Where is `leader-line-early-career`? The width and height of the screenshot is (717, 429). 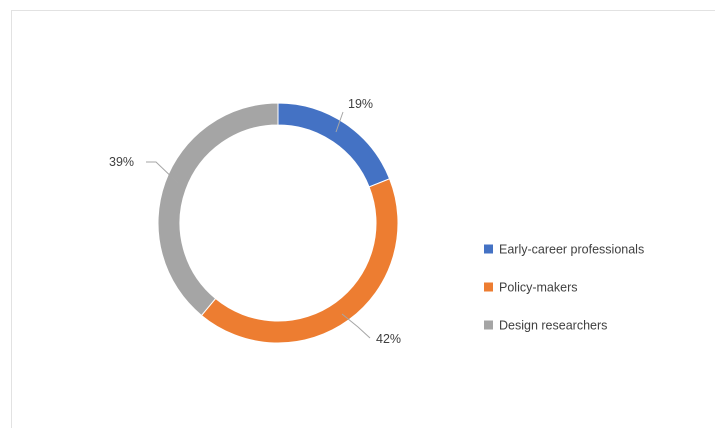
leader-line-early-career is located at coordinates (339, 122).